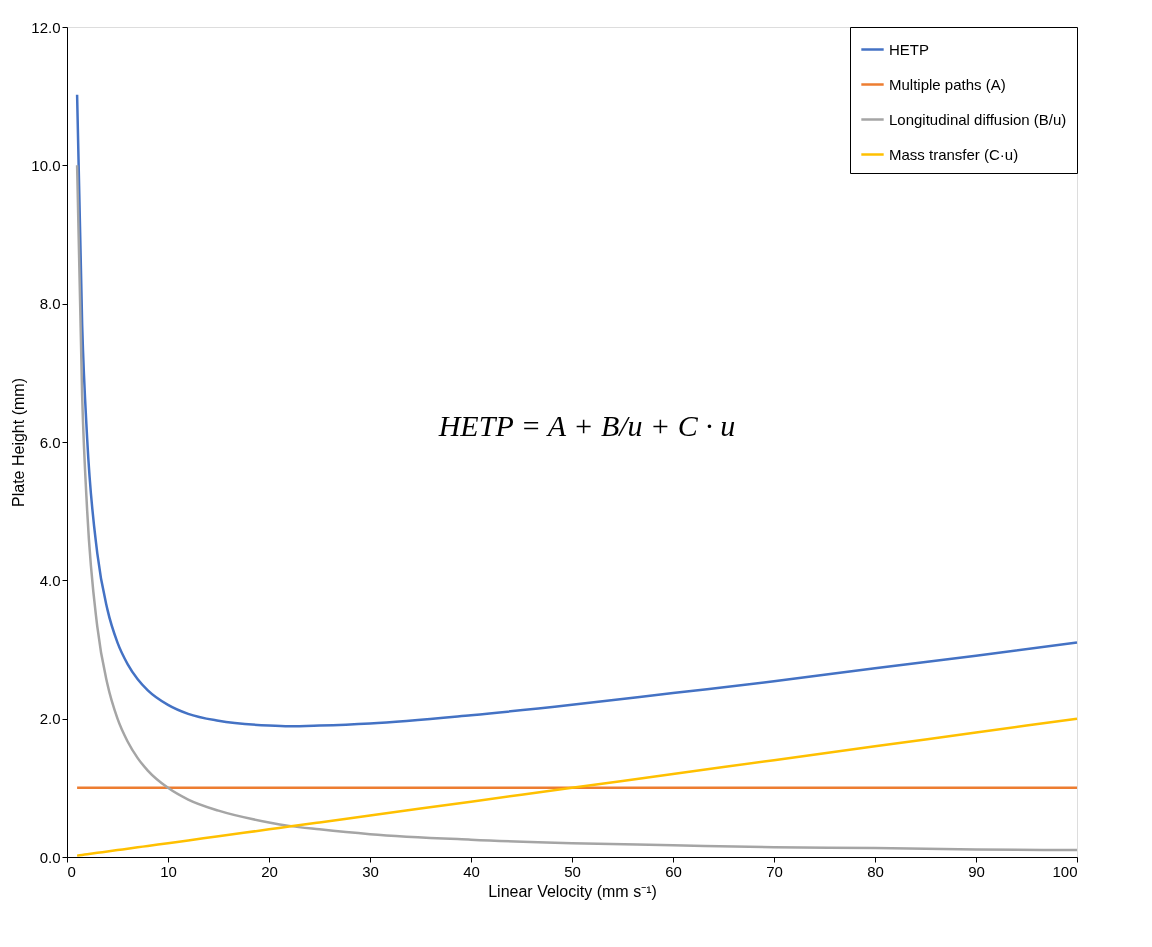 The height and width of the screenshot is (947, 1152). What do you see at coordinates (50, 304) in the screenshot?
I see `y-tick-label: 8.0` at bounding box center [50, 304].